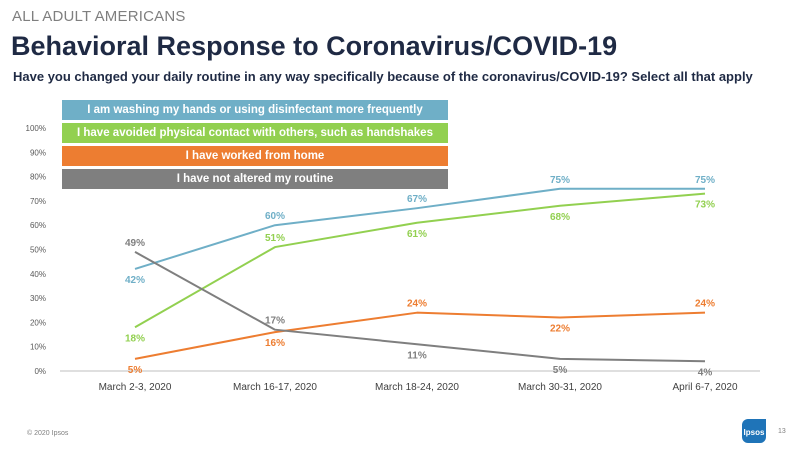 The height and width of the screenshot is (450, 800). Describe the element at coordinates (417, 355) in the screenshot. I see `data-label: 11%` at that location.